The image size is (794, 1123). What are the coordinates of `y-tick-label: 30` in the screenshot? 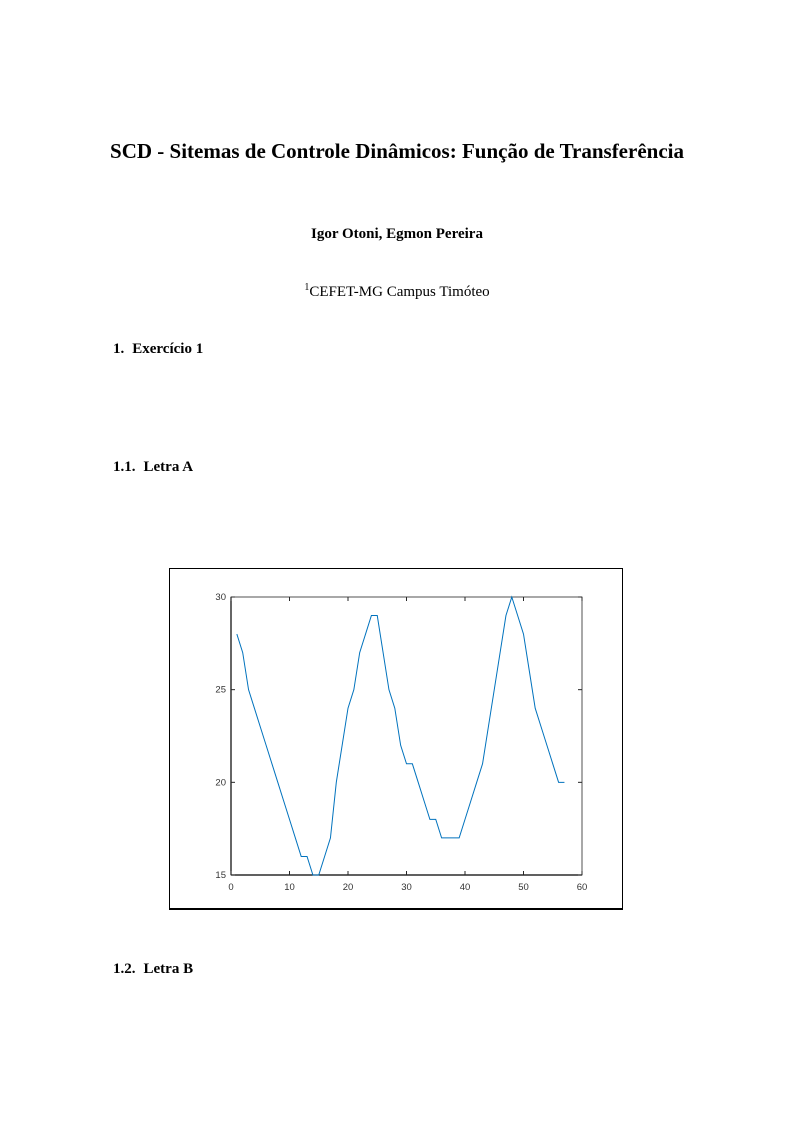 It's located at (220, 597).